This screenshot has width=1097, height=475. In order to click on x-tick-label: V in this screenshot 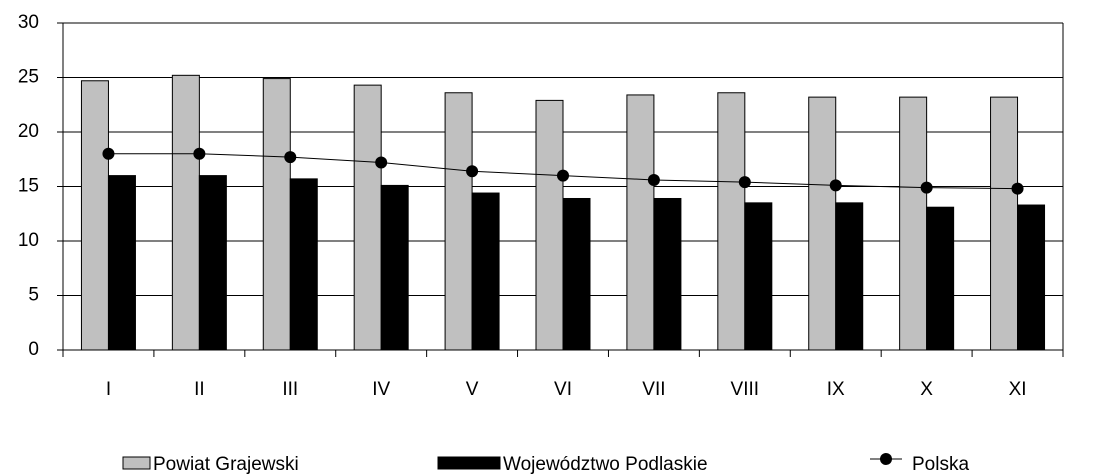, I will do `click(472, 389)`.